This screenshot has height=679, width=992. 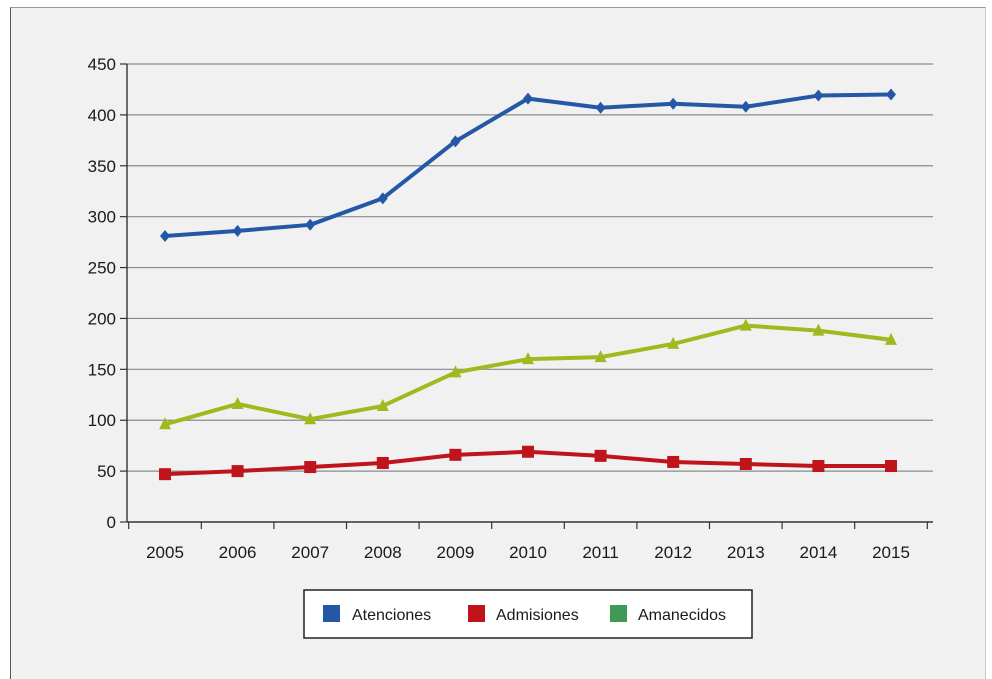 What do you see at coordinates (106, 471) in the screenshot?
I see `y-tick-label: 50` at bounding box center [106, 471].